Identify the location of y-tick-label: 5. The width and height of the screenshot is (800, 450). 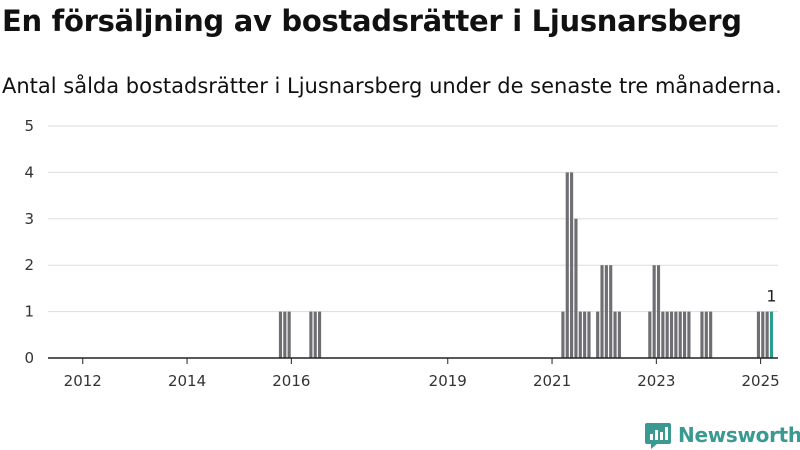
(29, 126).